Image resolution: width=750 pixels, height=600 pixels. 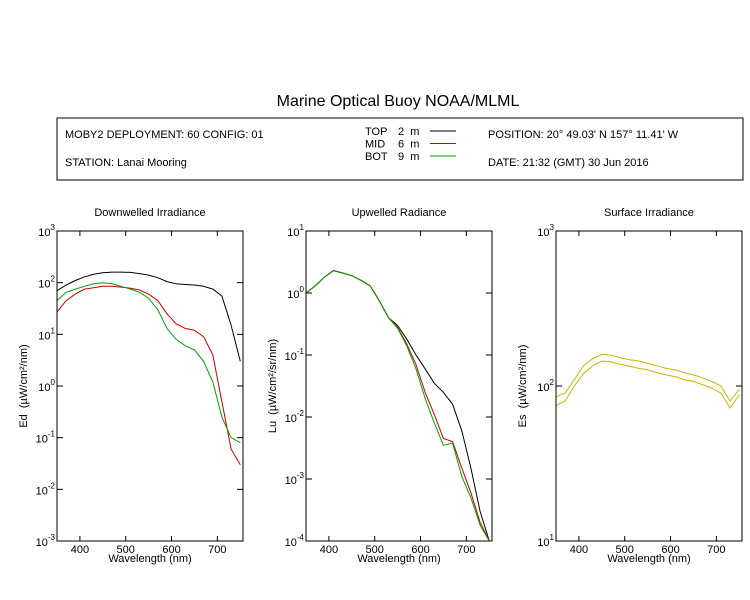 What do you see at coordinates (376, 157) in the screenshot?
I see `legend-name: BOT` at bounding box center [376, 157].